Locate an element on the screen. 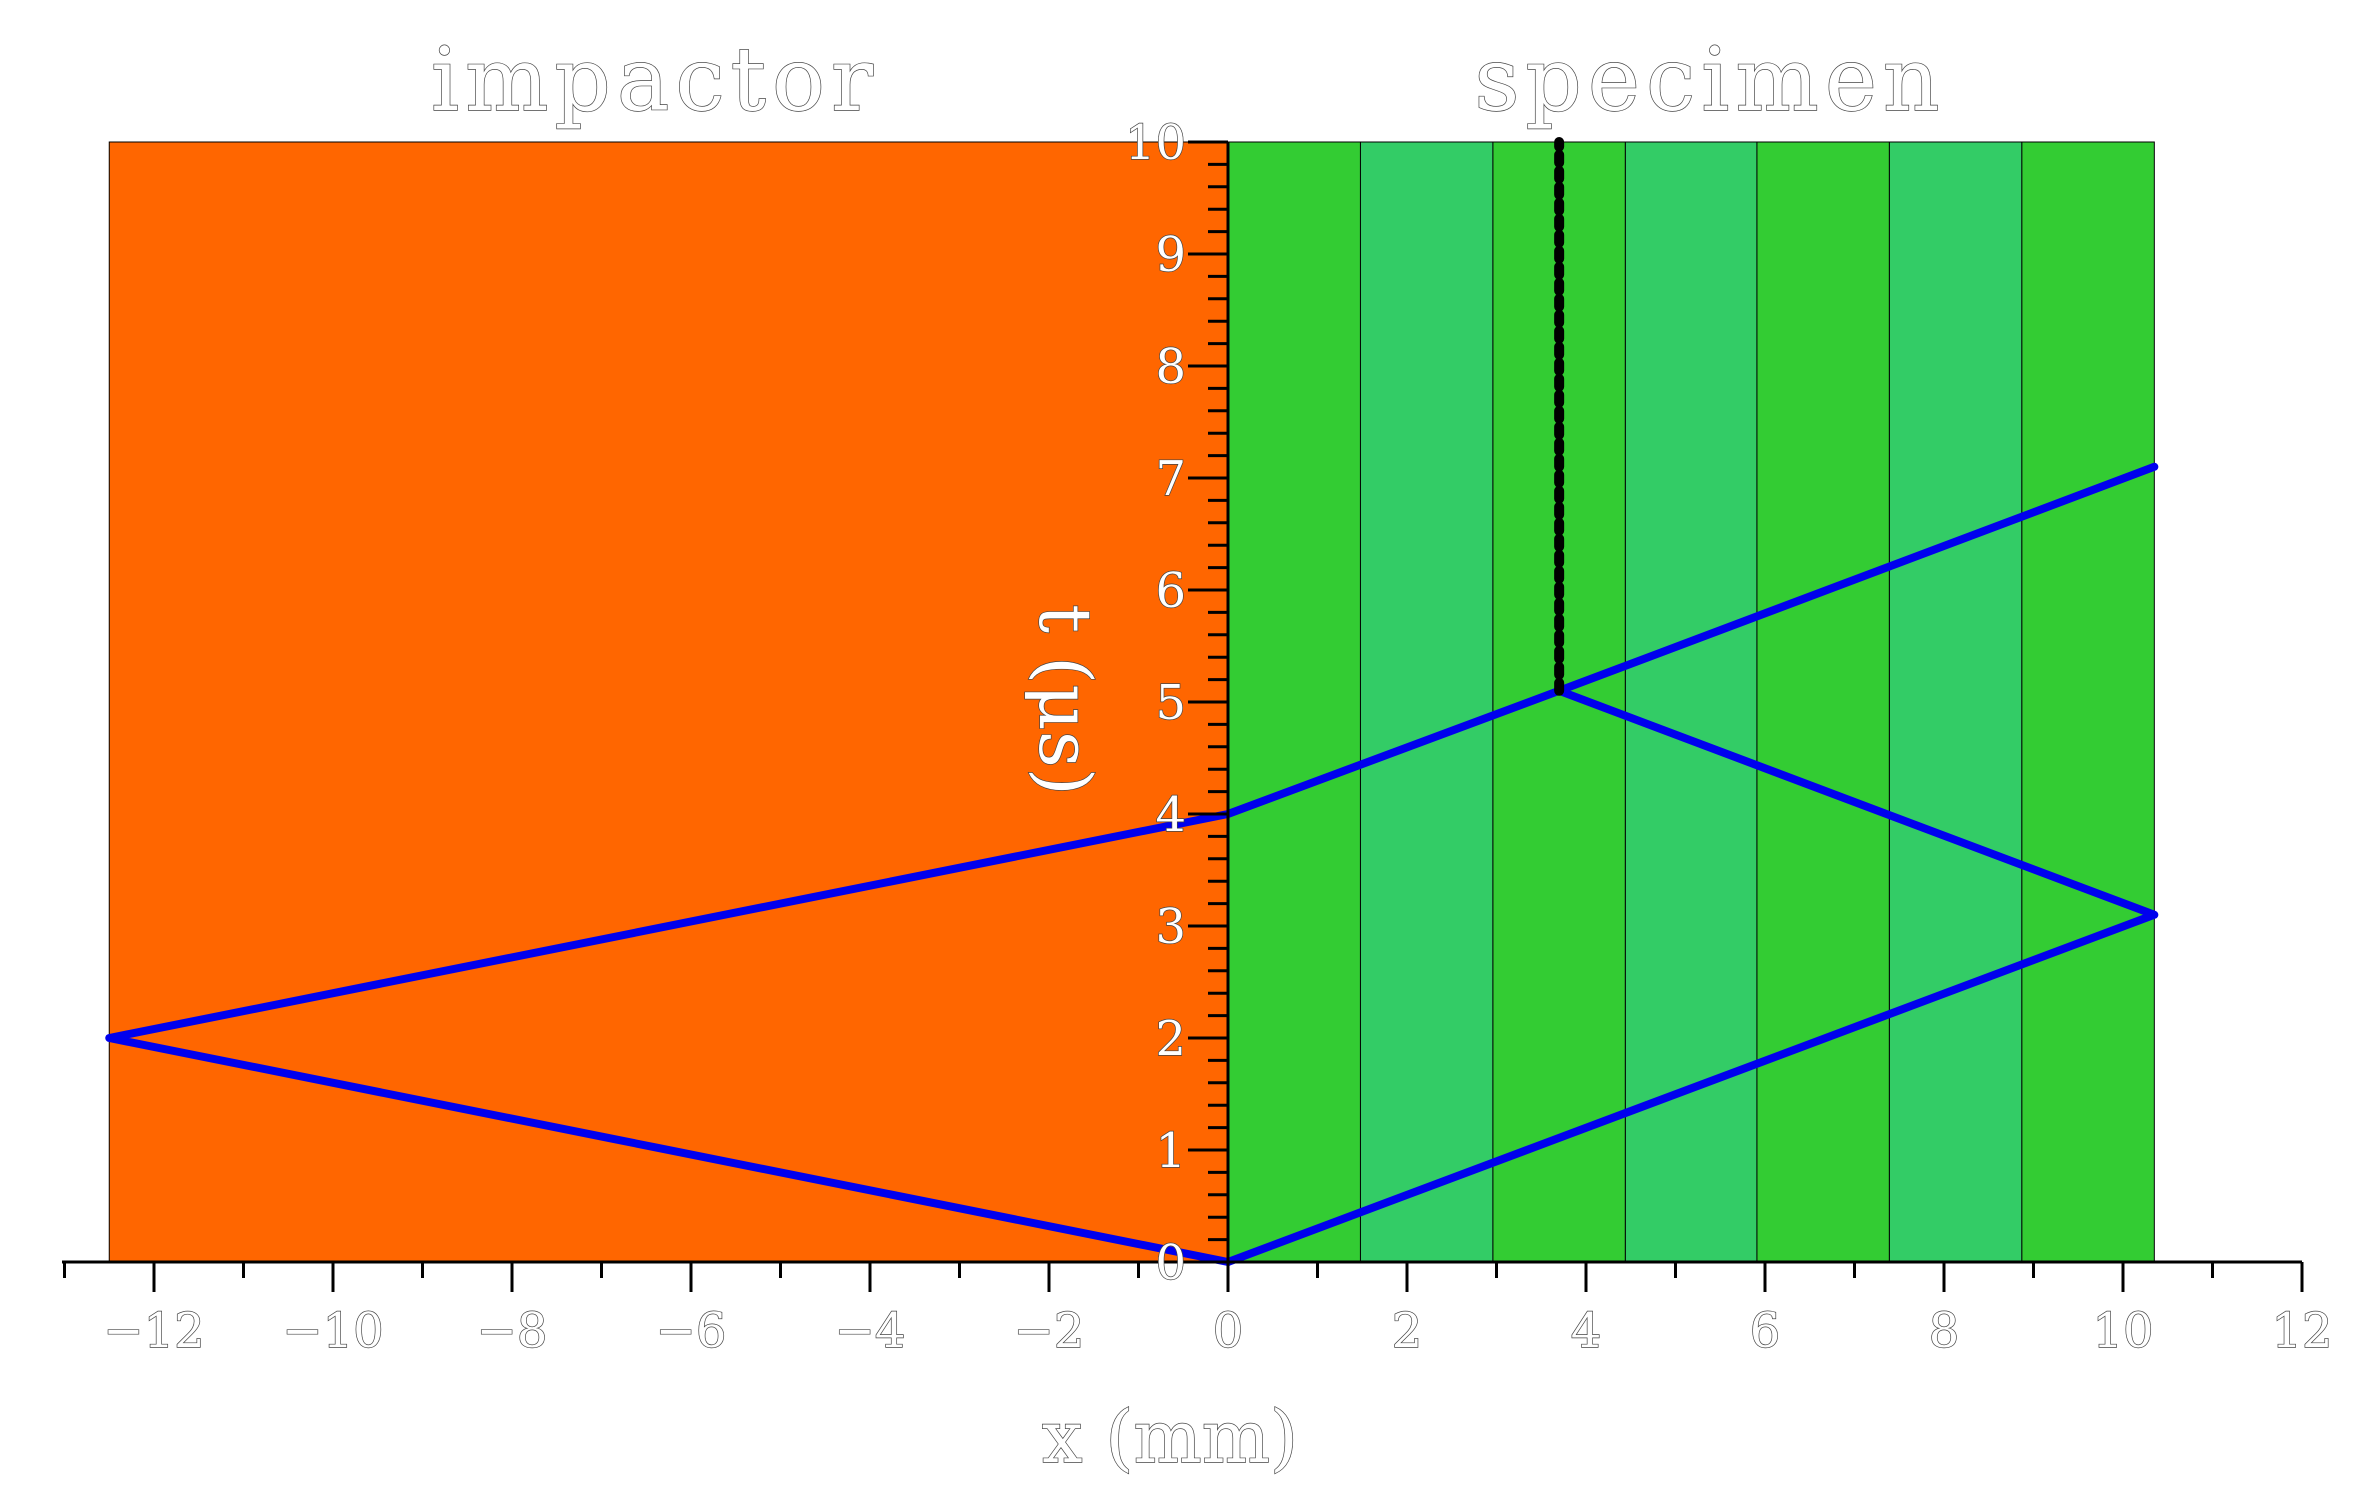 This screenshot has height=1490, width=2373. x-tick-label: −10 is located at coordinates (332, 1331).